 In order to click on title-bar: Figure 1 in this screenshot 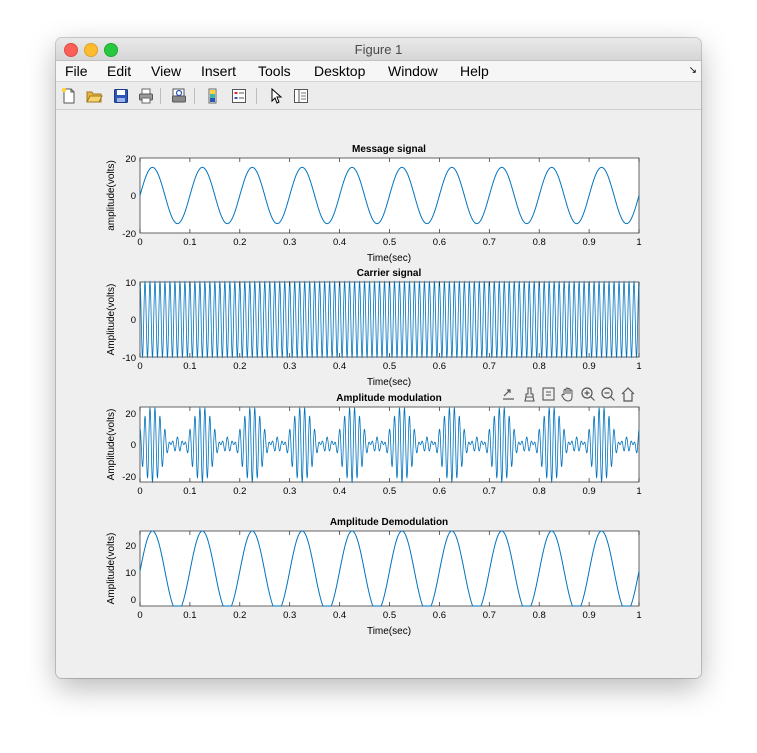, I will do `click(378, 49)`.